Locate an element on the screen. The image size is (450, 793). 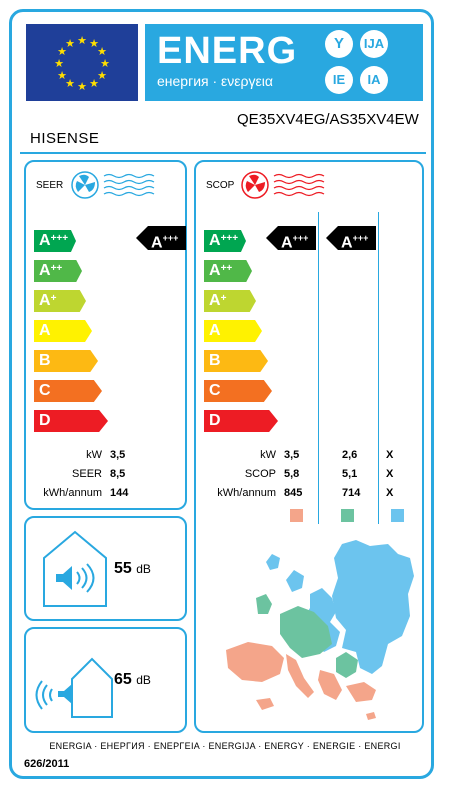
cooling-seer-value: 8,5 is located at coordinates (118, 474).